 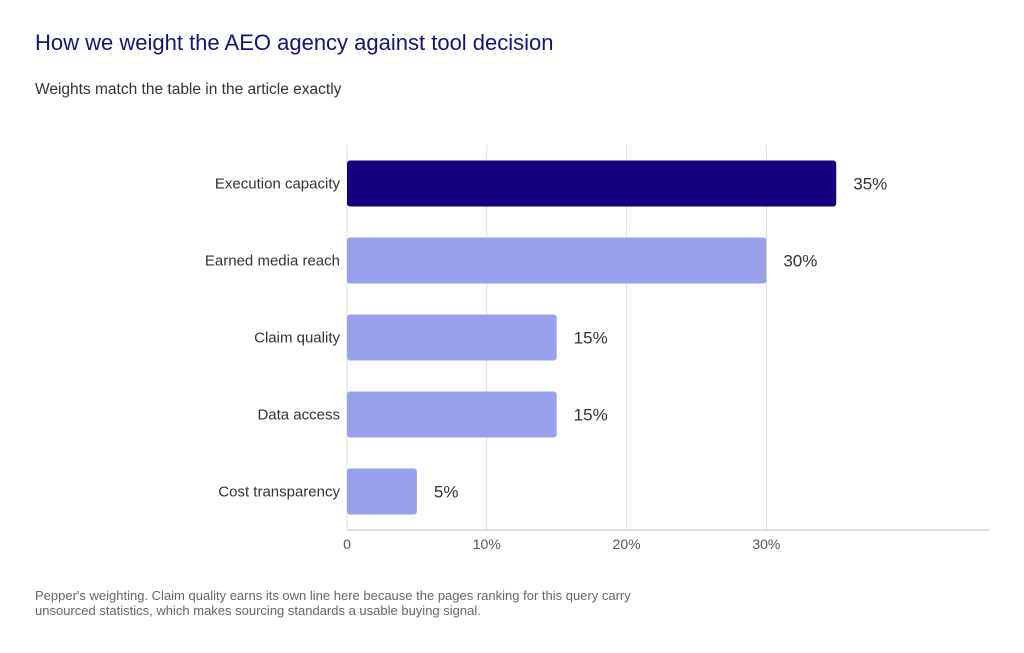 What do you see at coordinates (800, 261) in the screenshot?
I see `value-label: 30%` at bounding box center [800, 261].